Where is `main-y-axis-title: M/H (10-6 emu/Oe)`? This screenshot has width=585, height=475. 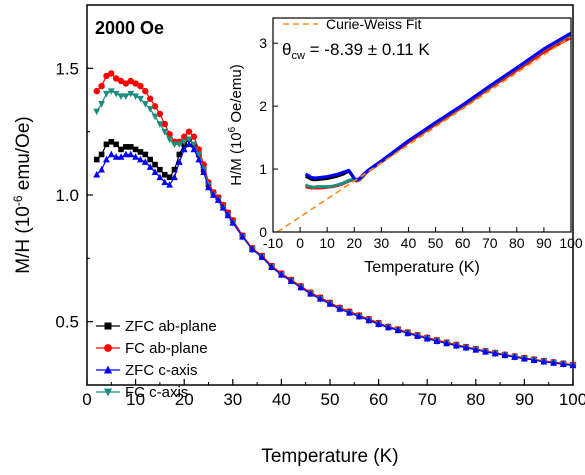 main-y-axis-title: M/H (10-6 emu/Oe) is located at coordinates (22, 194).